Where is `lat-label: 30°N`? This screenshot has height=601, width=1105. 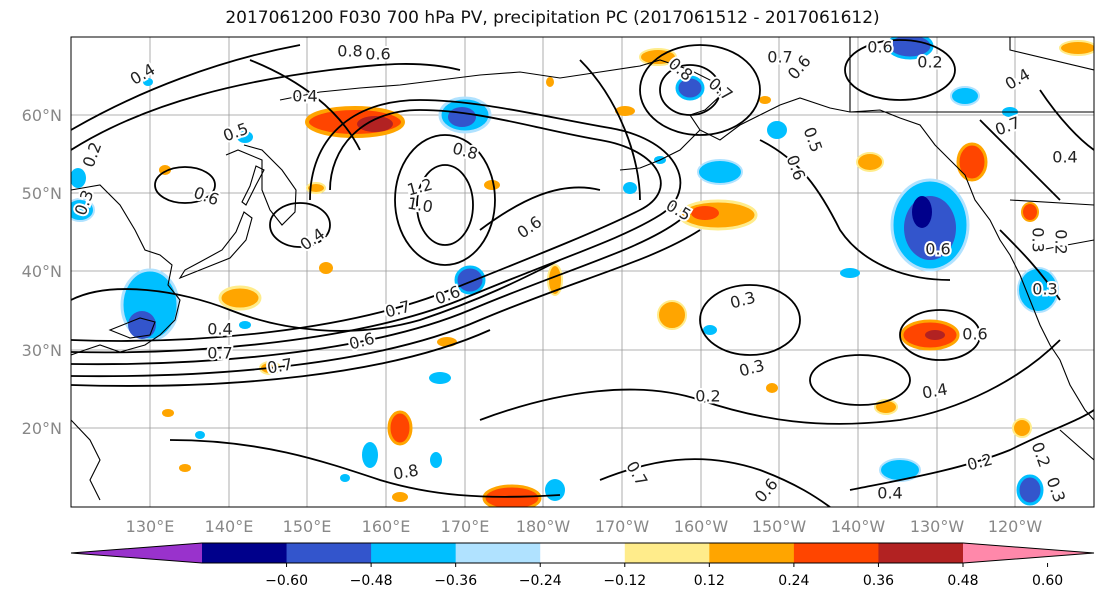 lat-label: 30°N is located at coordinates (42, 350).